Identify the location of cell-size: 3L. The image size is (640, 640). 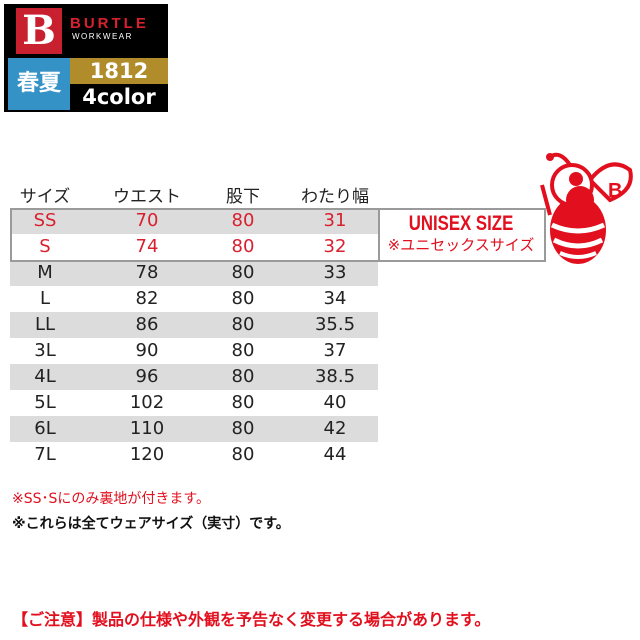
(45, 350).